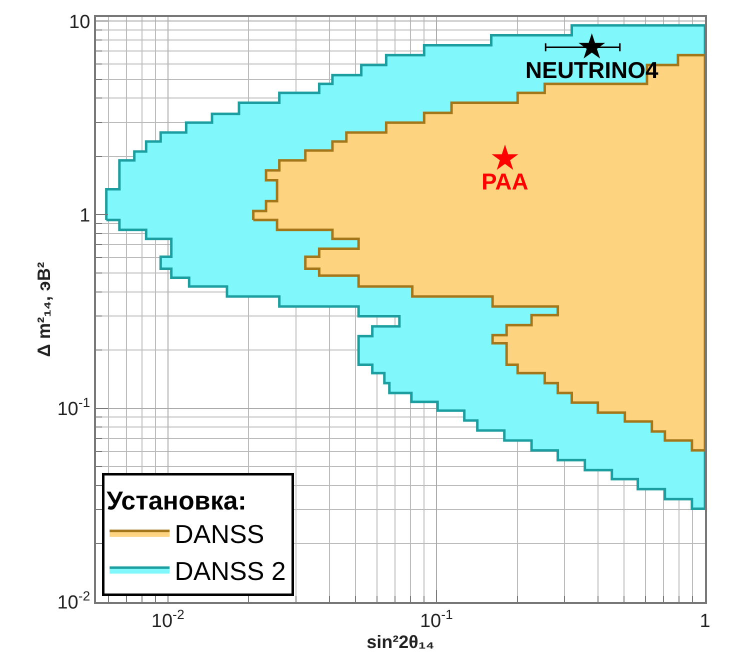  What do you see at coordinates (230, 571) in the screenshot?
I see `legend-label: DANSS 2` at bounding box center [230, 571].